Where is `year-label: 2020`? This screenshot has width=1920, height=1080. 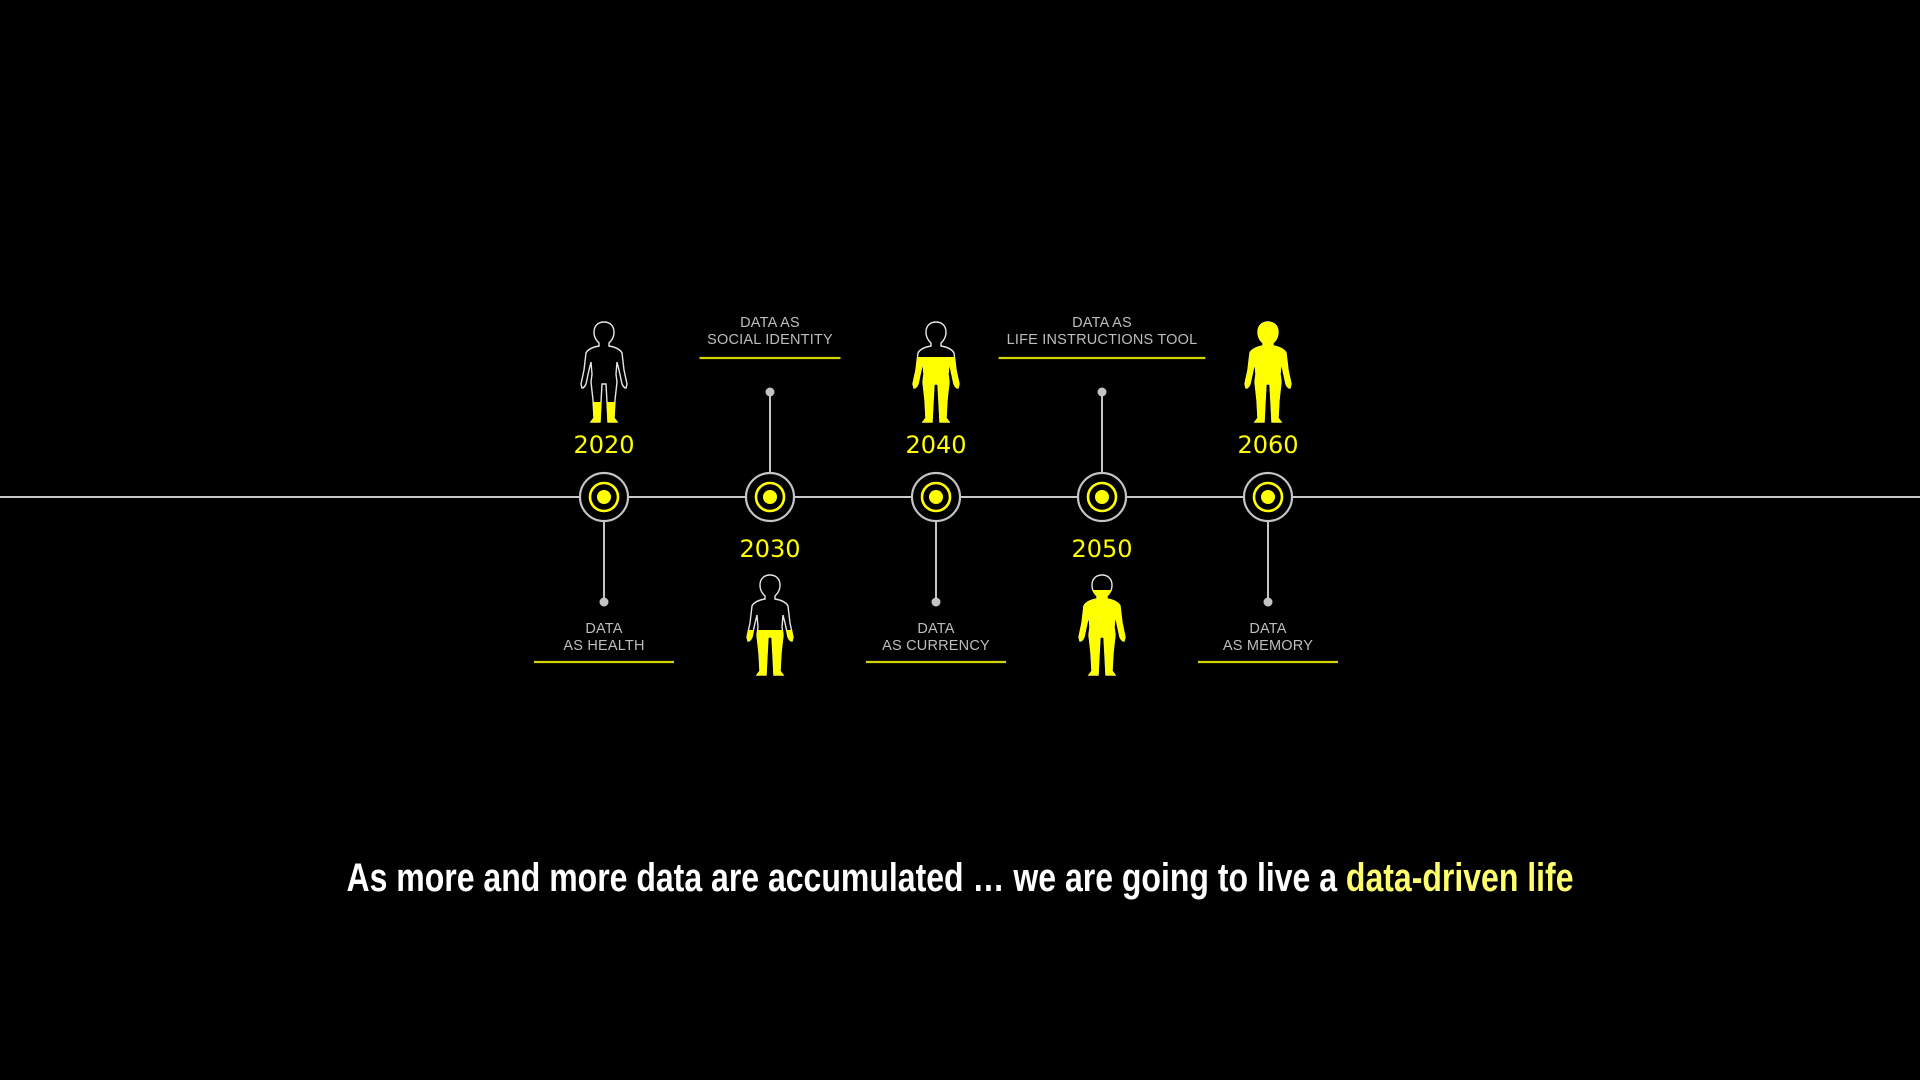
year-label: 2020 is located at coordinates (603, 445).